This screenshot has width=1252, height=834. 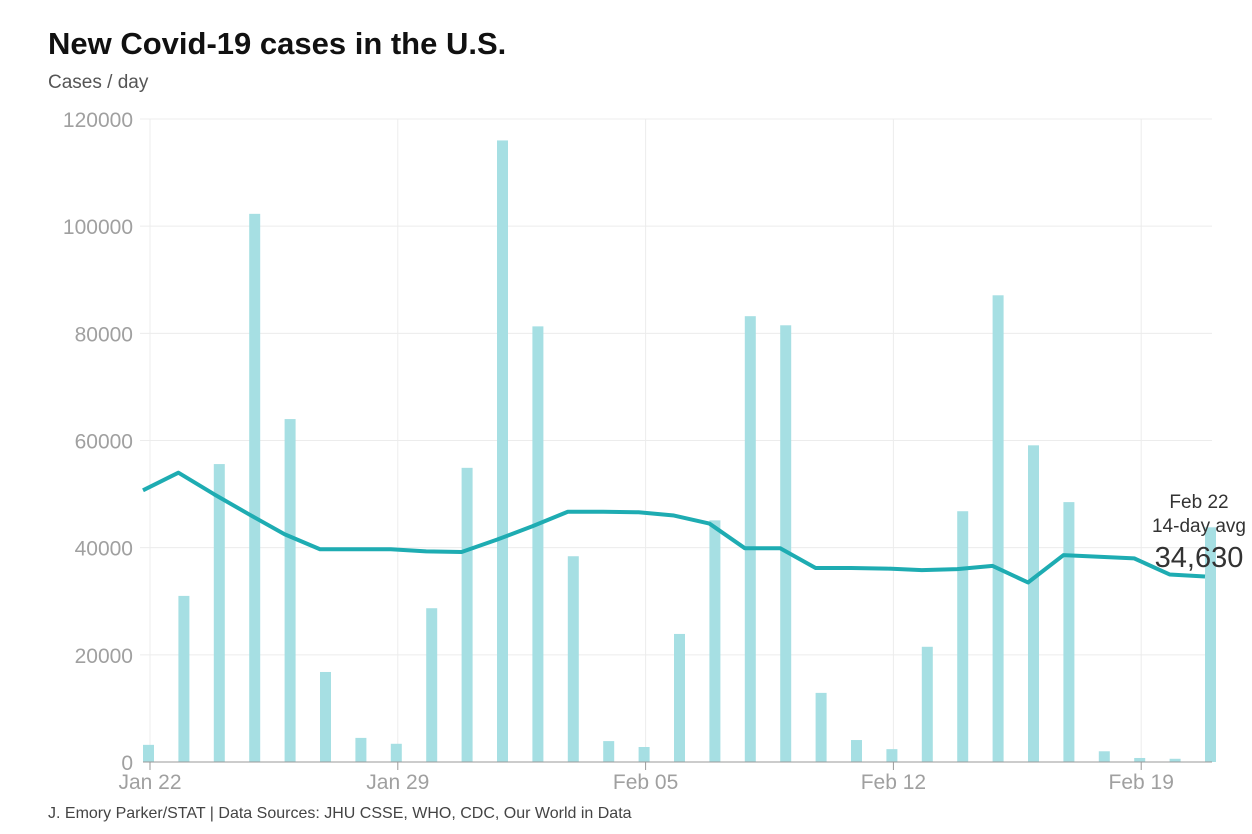 I want to click on y-tick-label: 60000, so click(x=104, y=442).